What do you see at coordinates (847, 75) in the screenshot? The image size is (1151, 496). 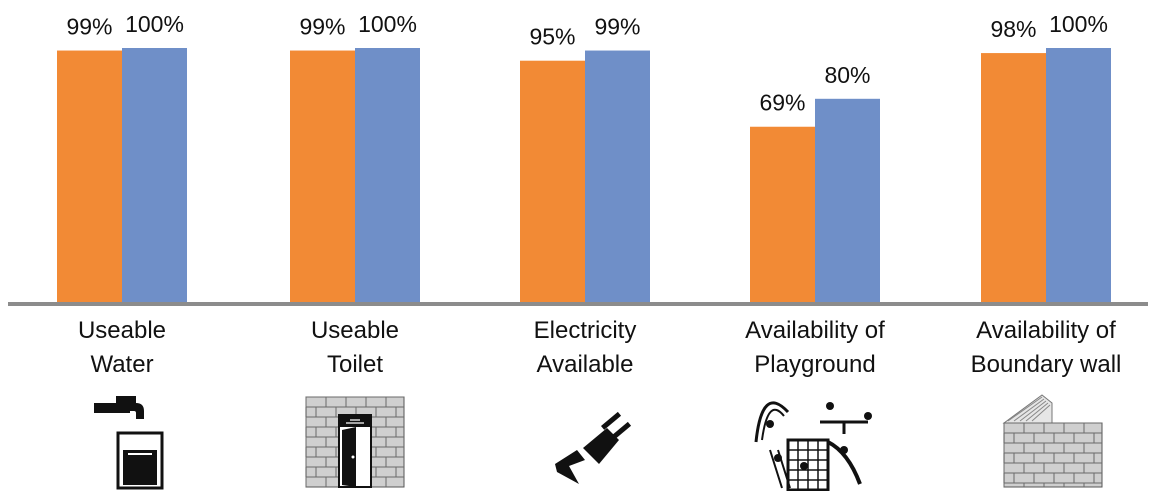 I see `value-label-s1-c3: 80%` at bounding box center [847, 75].